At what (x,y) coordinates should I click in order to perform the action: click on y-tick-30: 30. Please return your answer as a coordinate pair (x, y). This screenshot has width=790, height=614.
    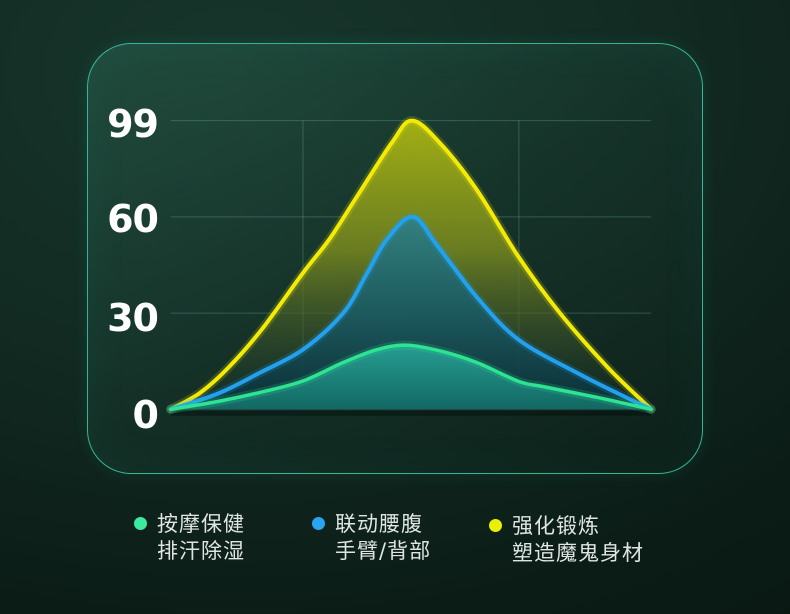
    Looking at the image, I should click on (133, 318).